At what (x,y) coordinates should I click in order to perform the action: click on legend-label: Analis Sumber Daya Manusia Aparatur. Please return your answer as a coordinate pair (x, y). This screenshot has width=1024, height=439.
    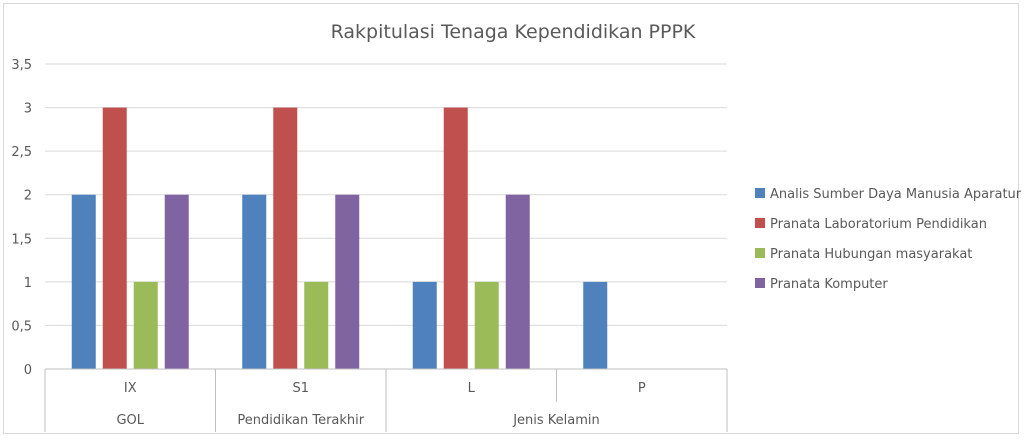
    Looking at the image, I should click on (896, 194).